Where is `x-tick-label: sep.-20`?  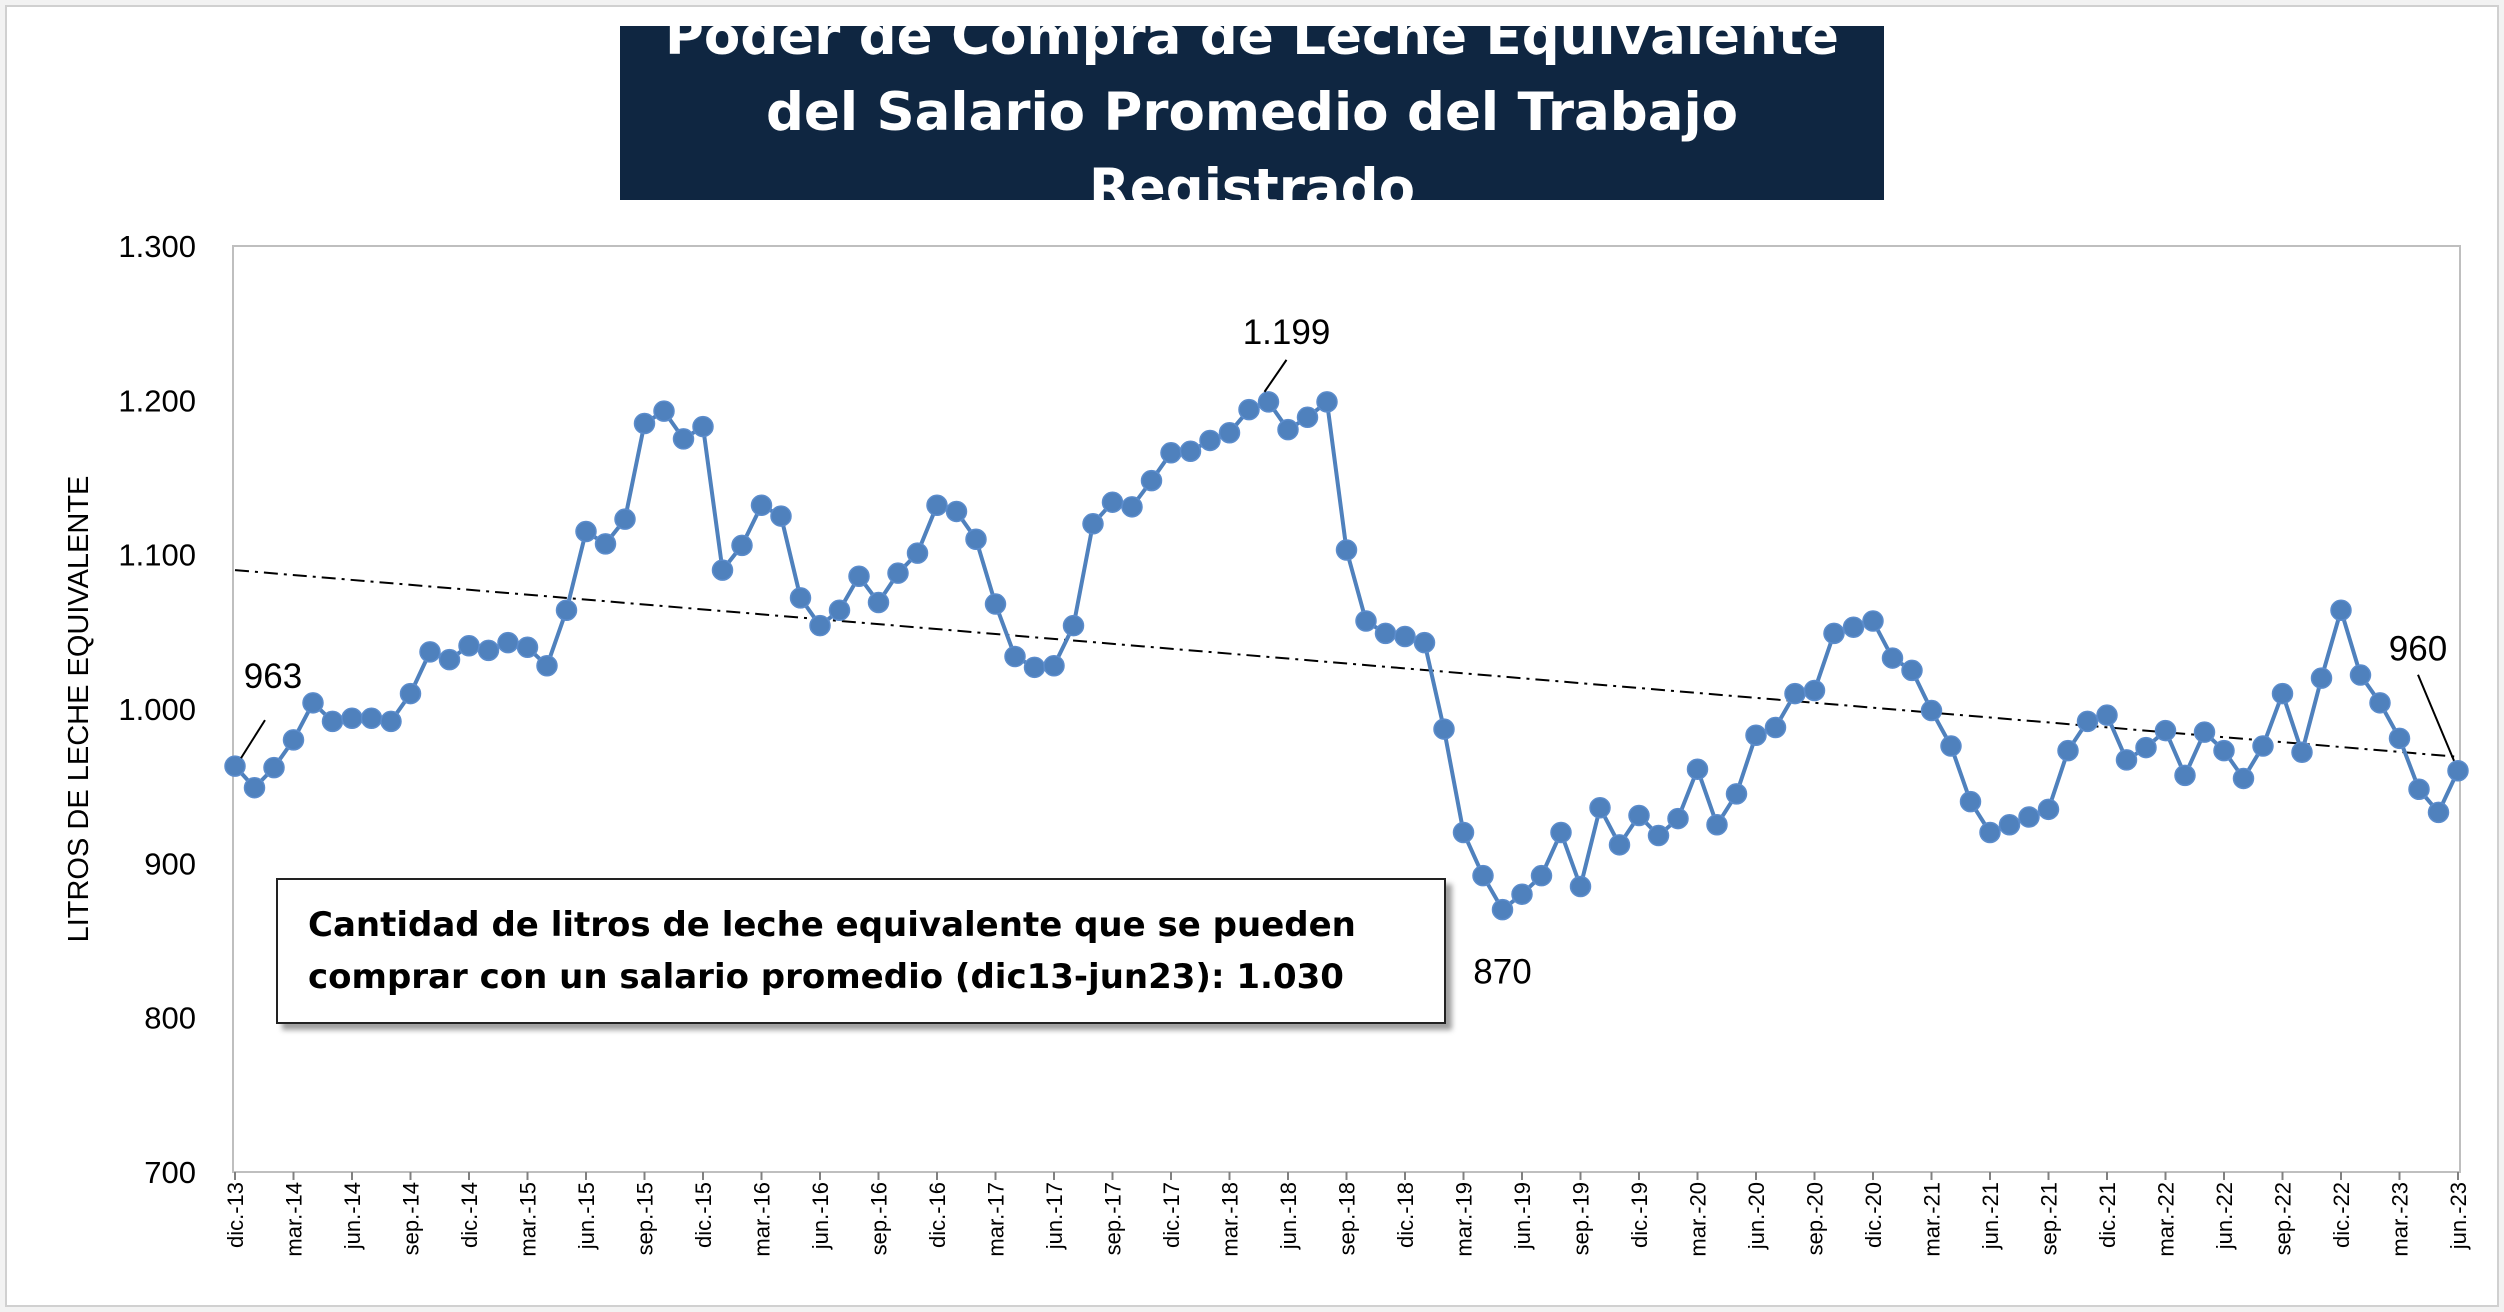
x-tick-label: sep.-20 is located at coordinates (1815, 1218).